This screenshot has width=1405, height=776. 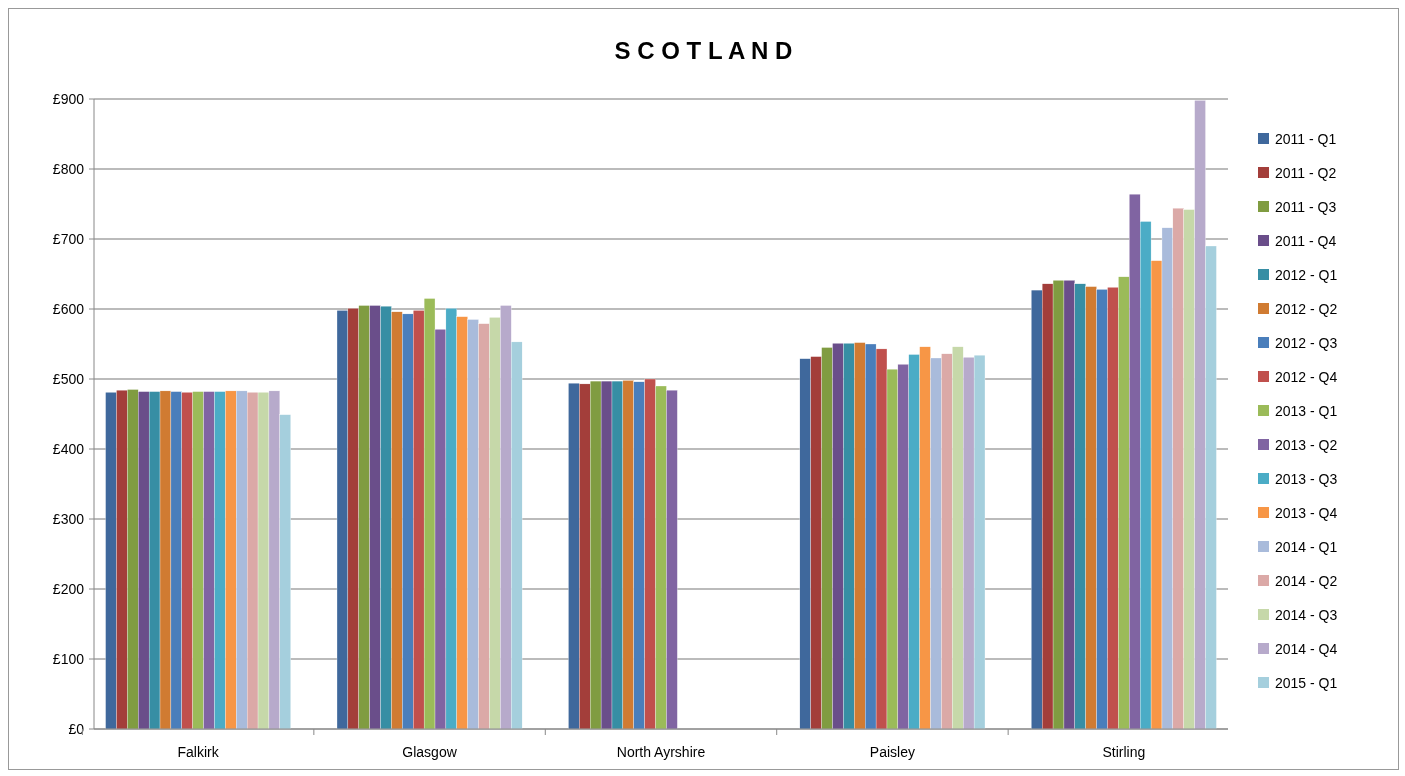 What do you see at coordinates (68, 98) in the screenshot?
I see `y-tick-label: £900` at bounding box center [68, 98].